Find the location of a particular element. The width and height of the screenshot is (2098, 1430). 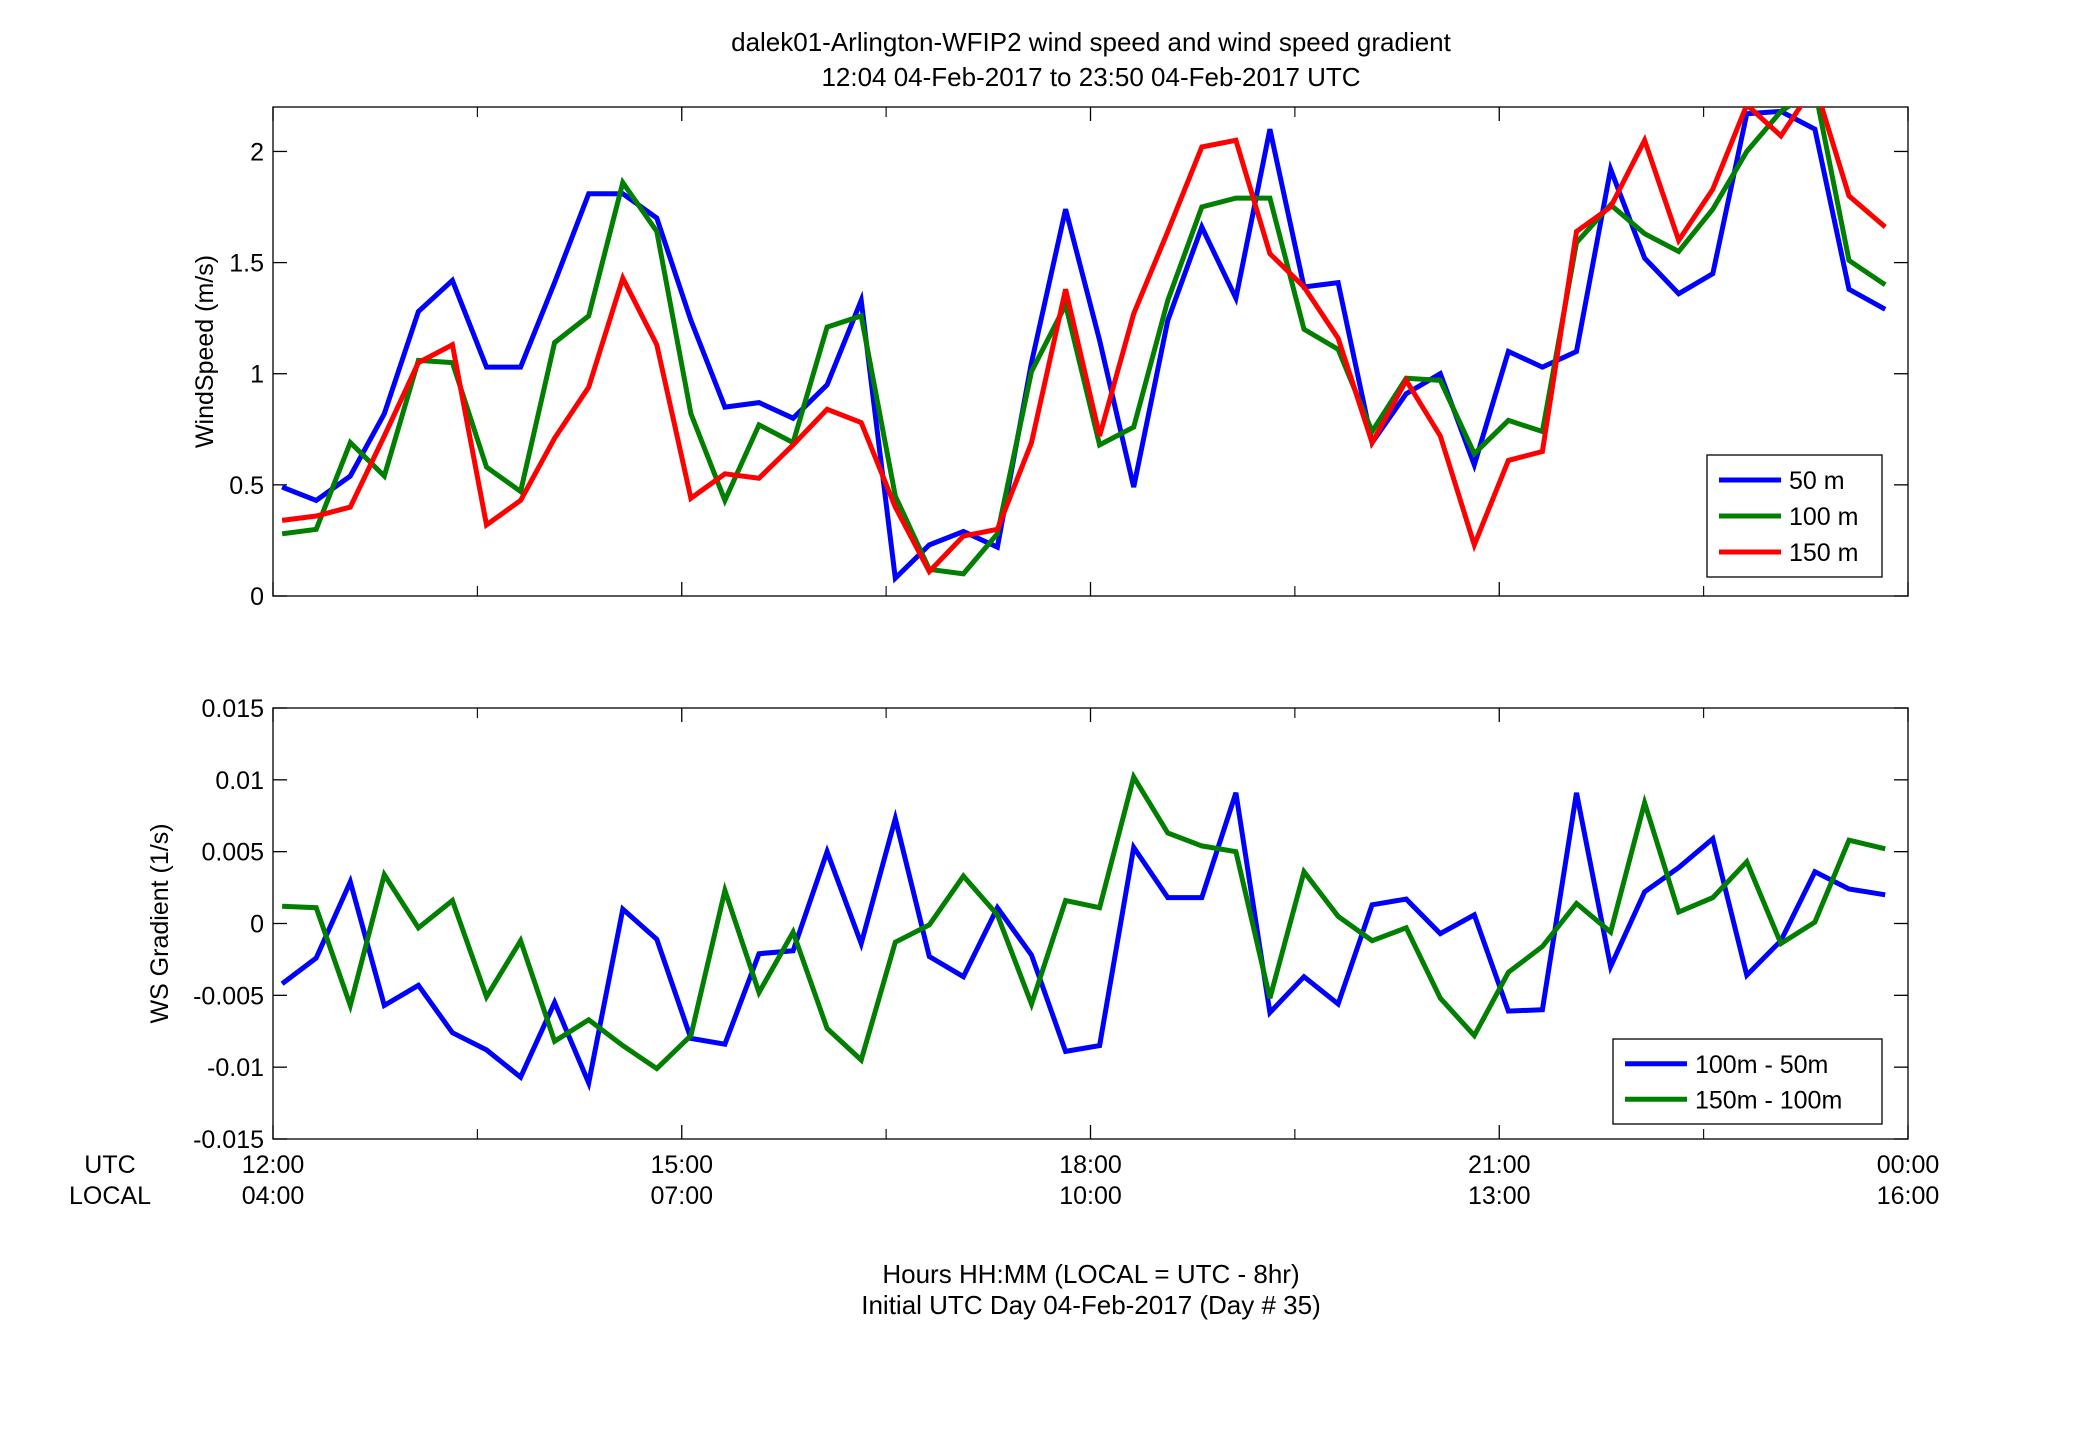

y-tick-label: -0.01 is located at coordinates (235, 1068).